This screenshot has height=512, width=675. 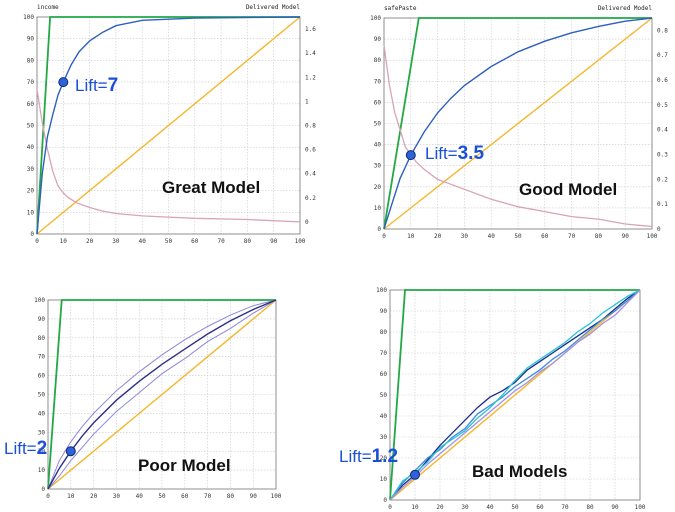 What do you see at coordinates (307, 101) in the screenshot?
I see `y2-tick-label: 1` at bounding box center [307, 101].